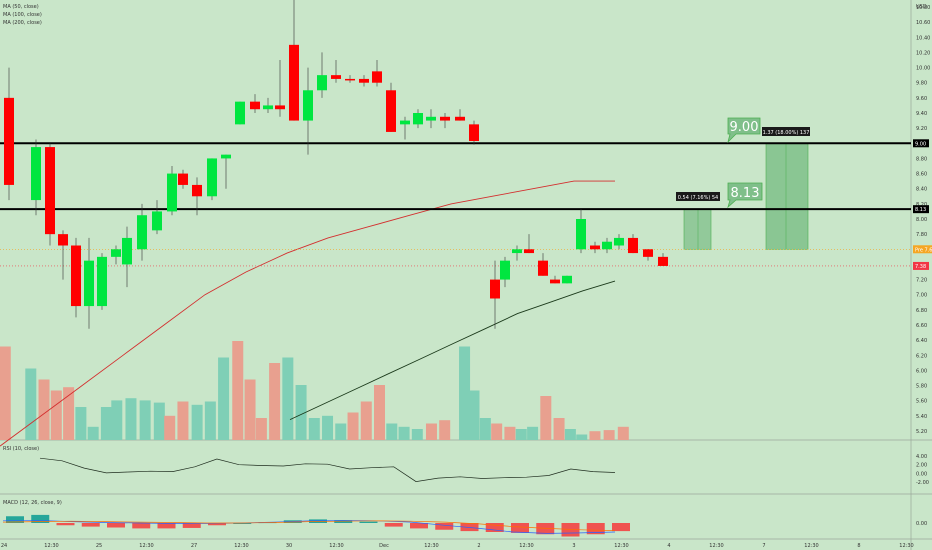  I want to click on legend-ma200: MA (200, close), so click(22, 23).